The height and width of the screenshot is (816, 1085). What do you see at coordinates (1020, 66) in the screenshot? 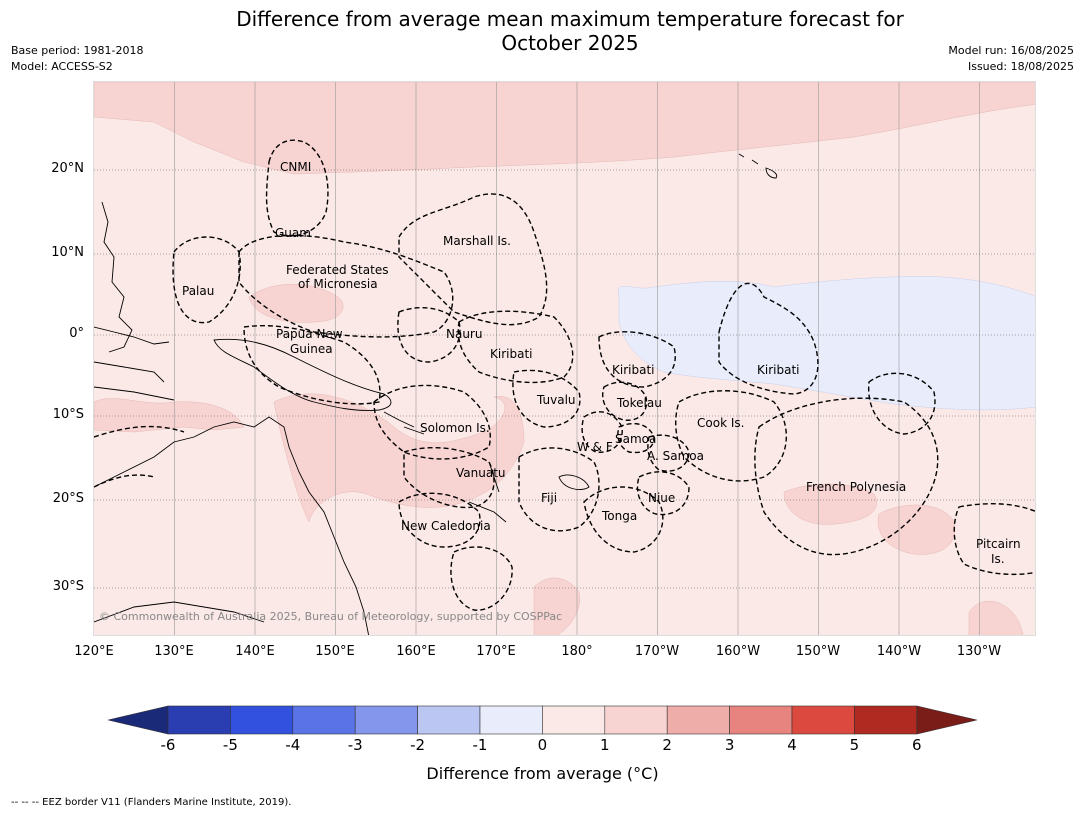
I see `issued-date: Issued: 18/08/2025` at bounding box center [1020, 66].